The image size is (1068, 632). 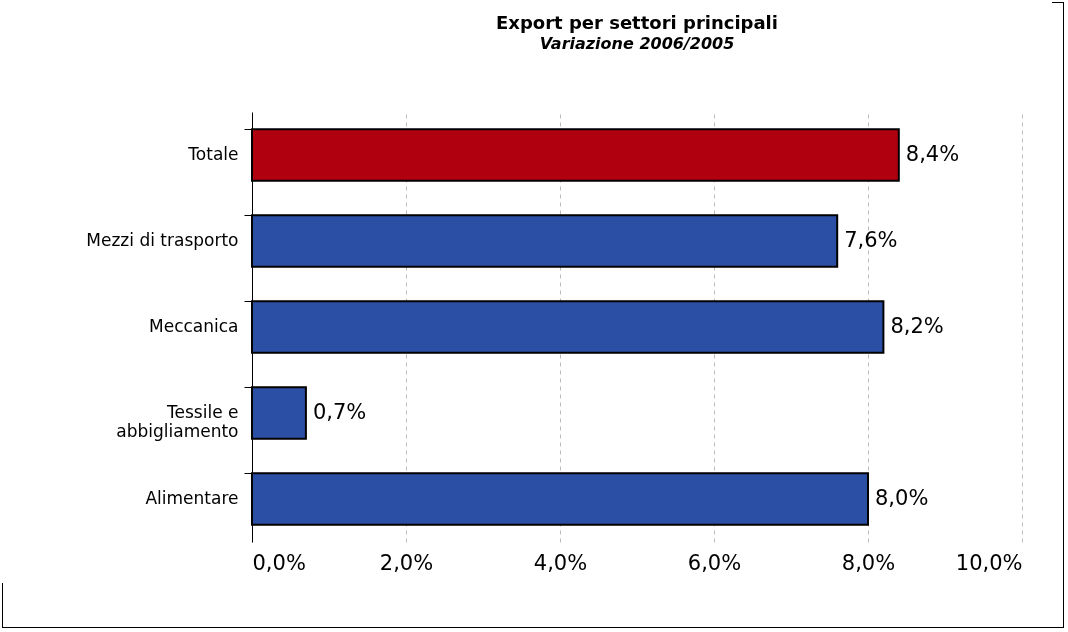 I want to click on y-tick-label: Meccanica, so click(x=194, y=326).